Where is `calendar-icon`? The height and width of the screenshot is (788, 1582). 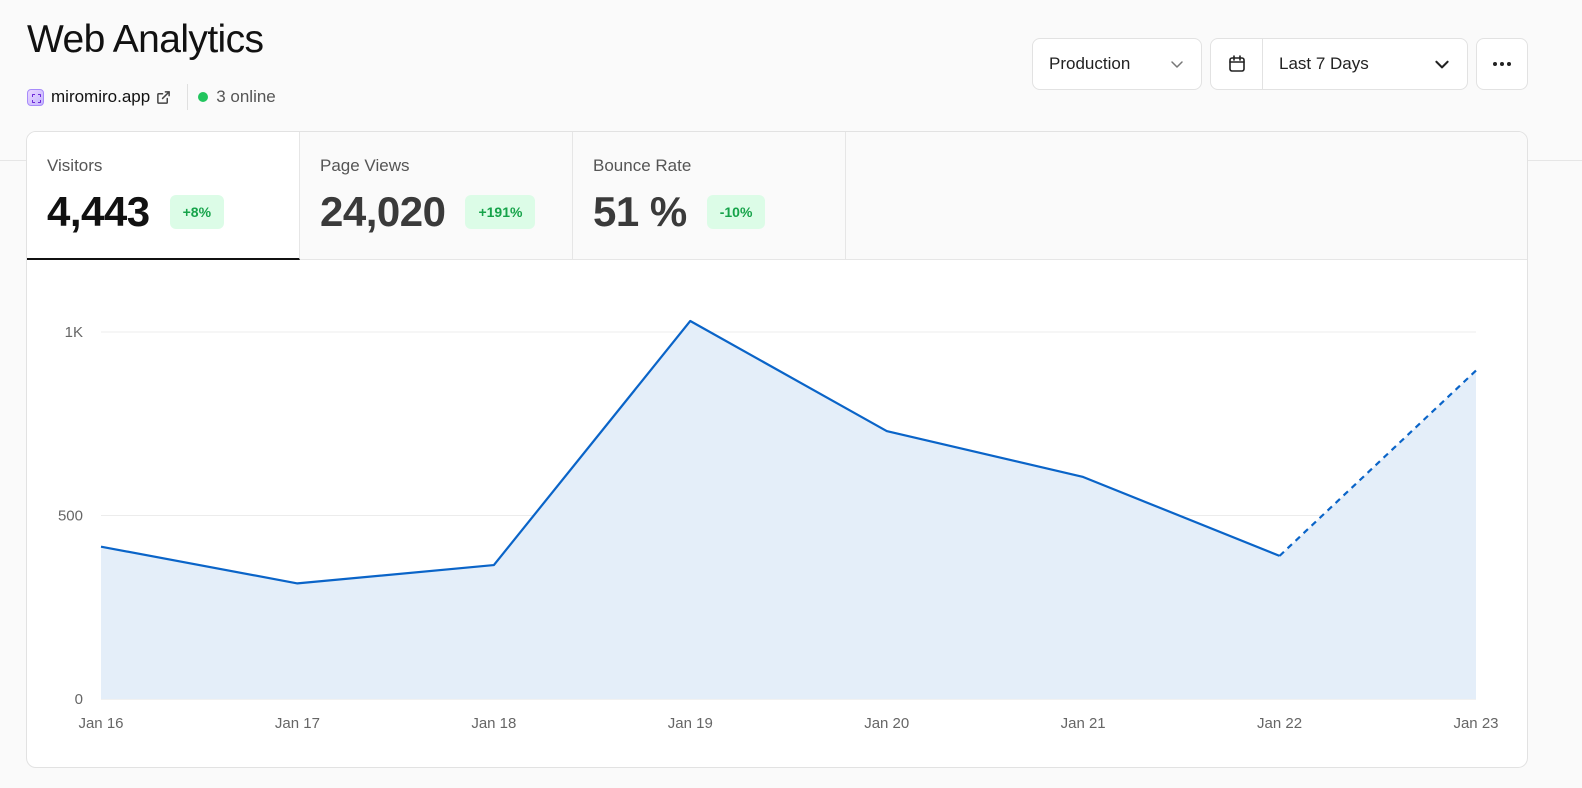
calendar-icon is located at coordinates (1236, 63).